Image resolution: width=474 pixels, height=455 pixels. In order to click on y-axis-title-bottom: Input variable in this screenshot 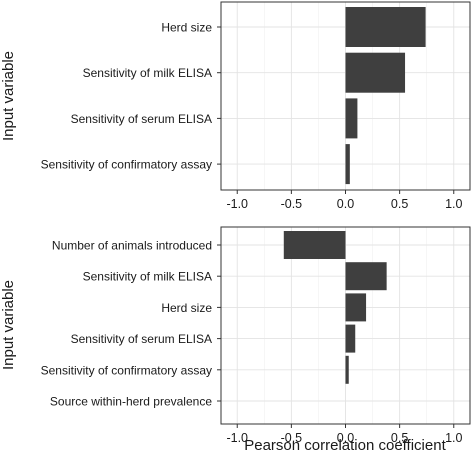, I will do `click(8, 325)`.